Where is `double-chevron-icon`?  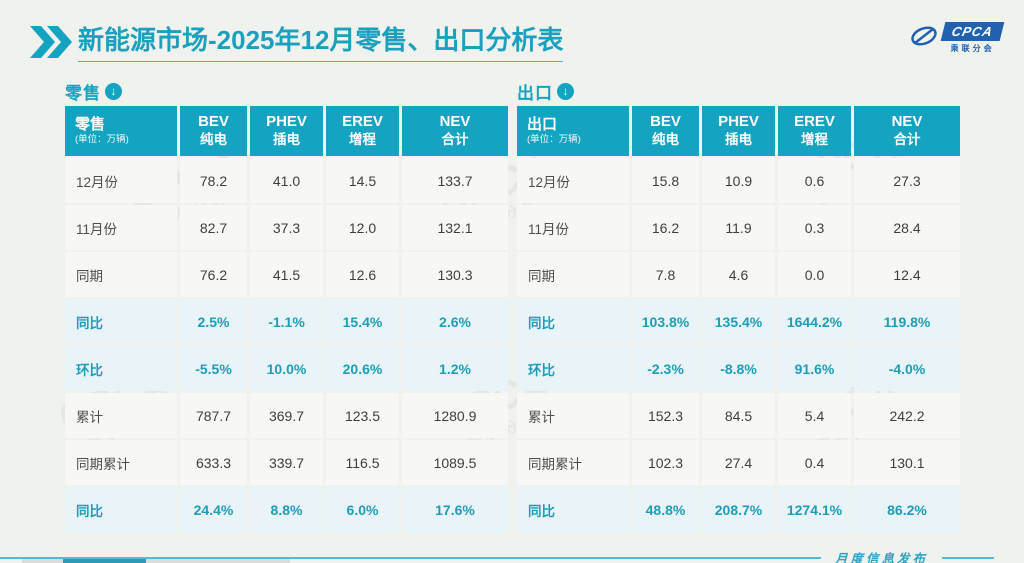
double-chevron-icon is located at coordinates (51, 42).